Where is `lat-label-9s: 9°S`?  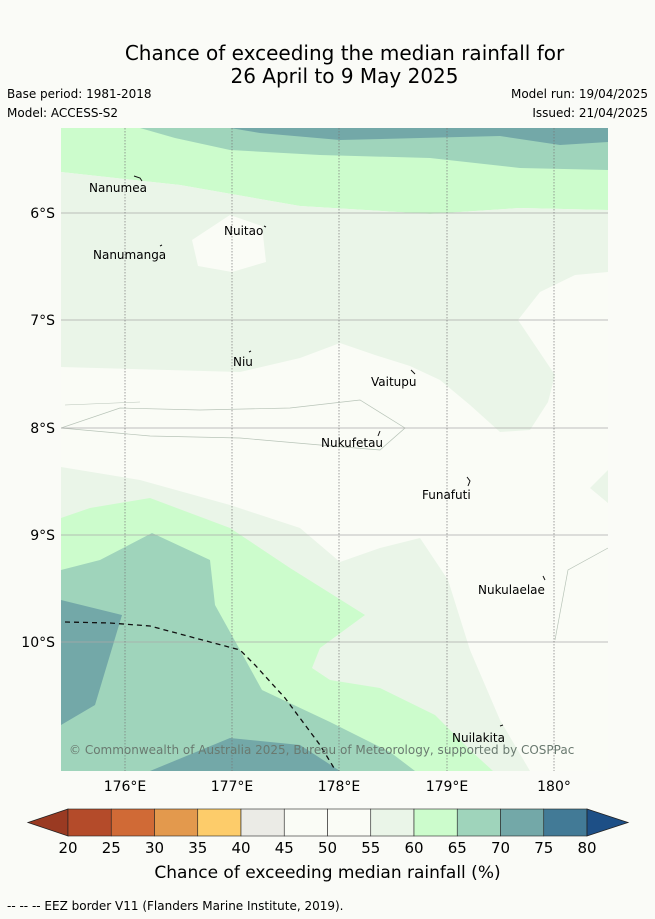 lat-label-9s: 9°S is located at coordinates (42, 536).